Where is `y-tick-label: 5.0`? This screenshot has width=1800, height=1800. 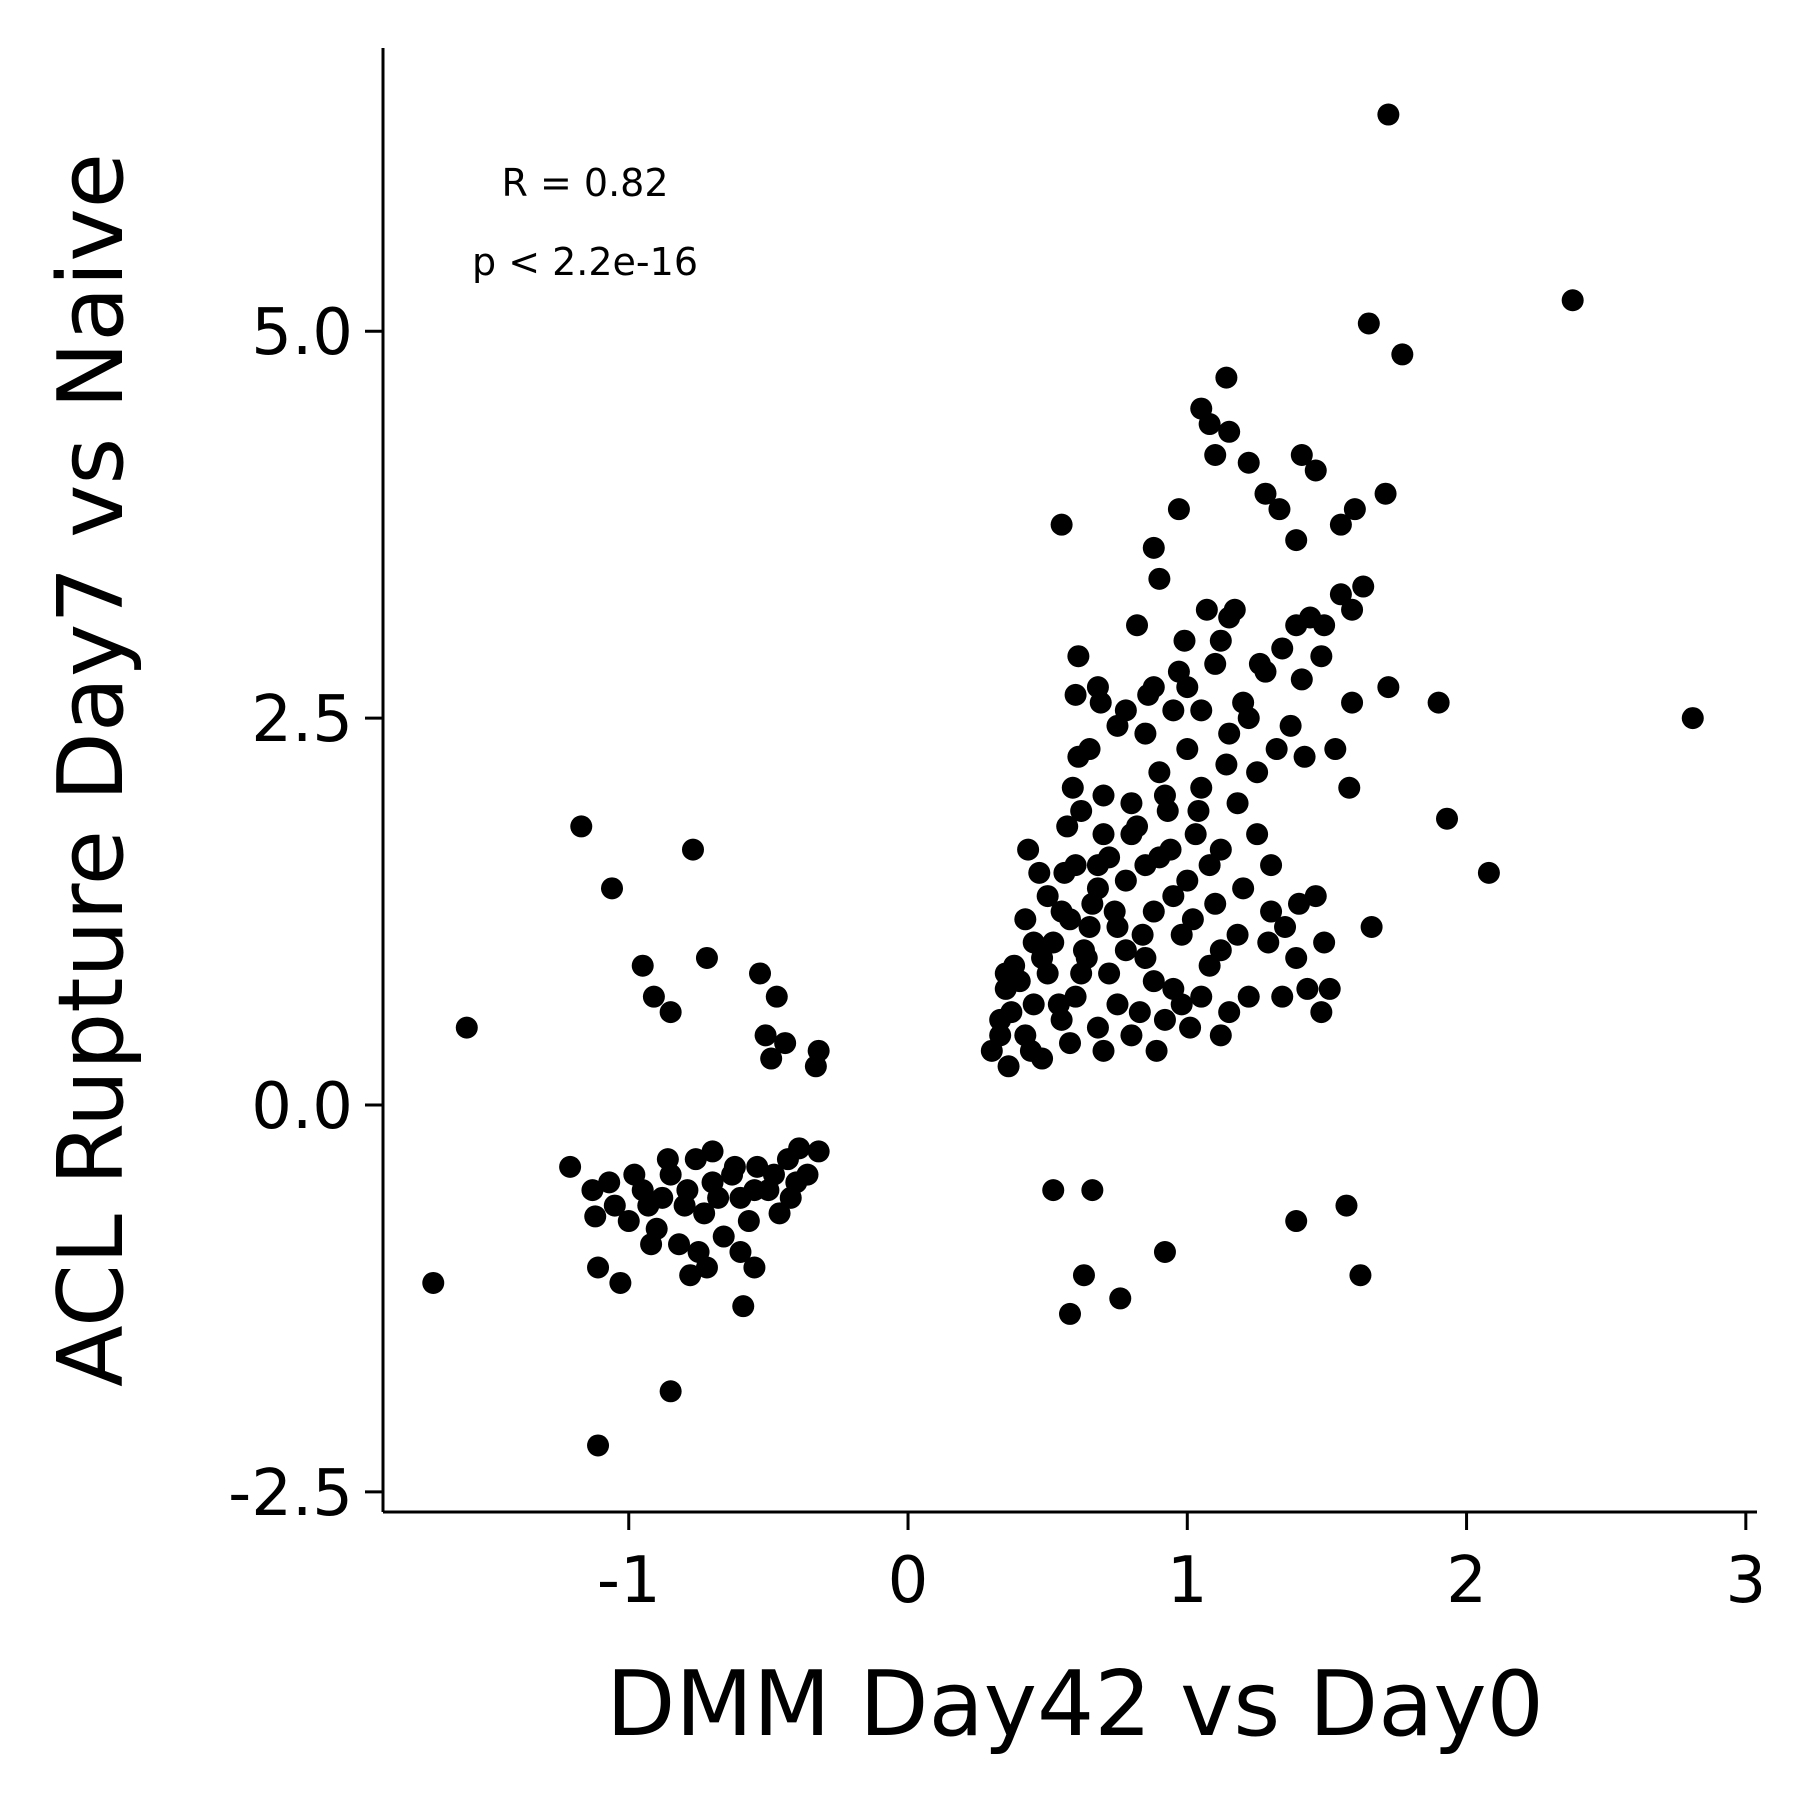
y-tick-label: 5.0 is located at coordinates (302, 333).